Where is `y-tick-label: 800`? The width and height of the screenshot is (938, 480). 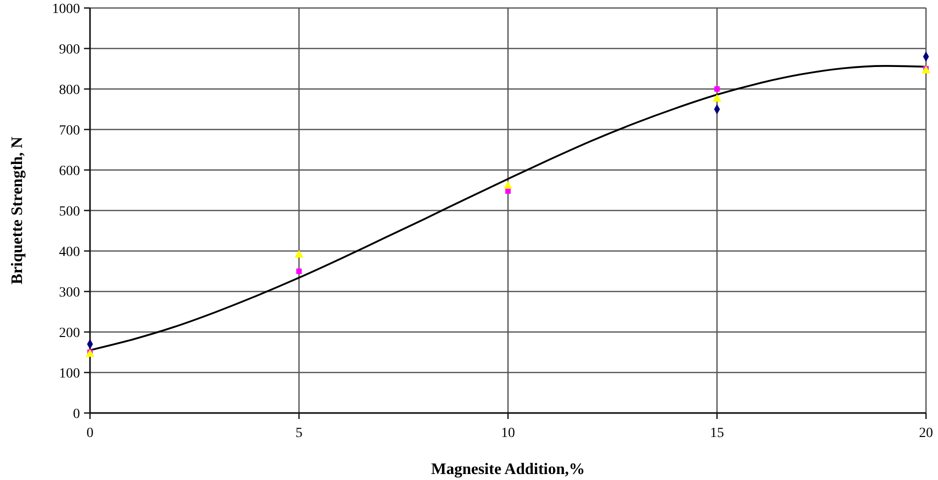
y-tick-label: 800 is located at coordinates (69, 90).